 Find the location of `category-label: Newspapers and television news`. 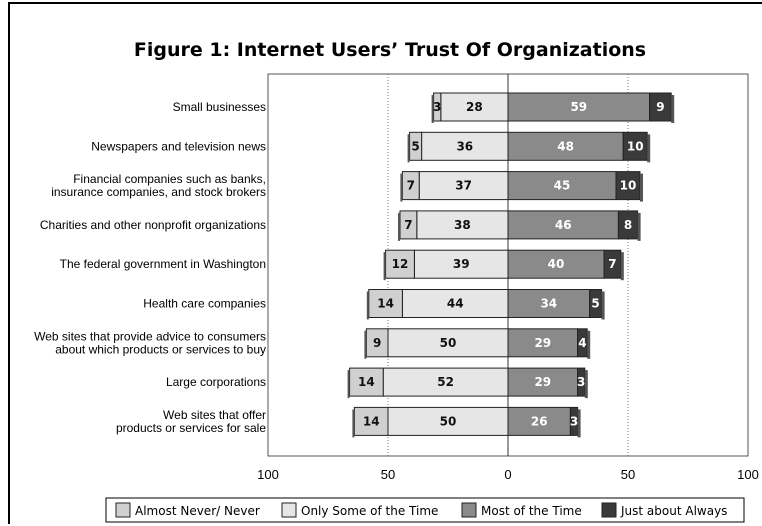

category-label: Newspapers and television news is located at coordinates (178, 146).